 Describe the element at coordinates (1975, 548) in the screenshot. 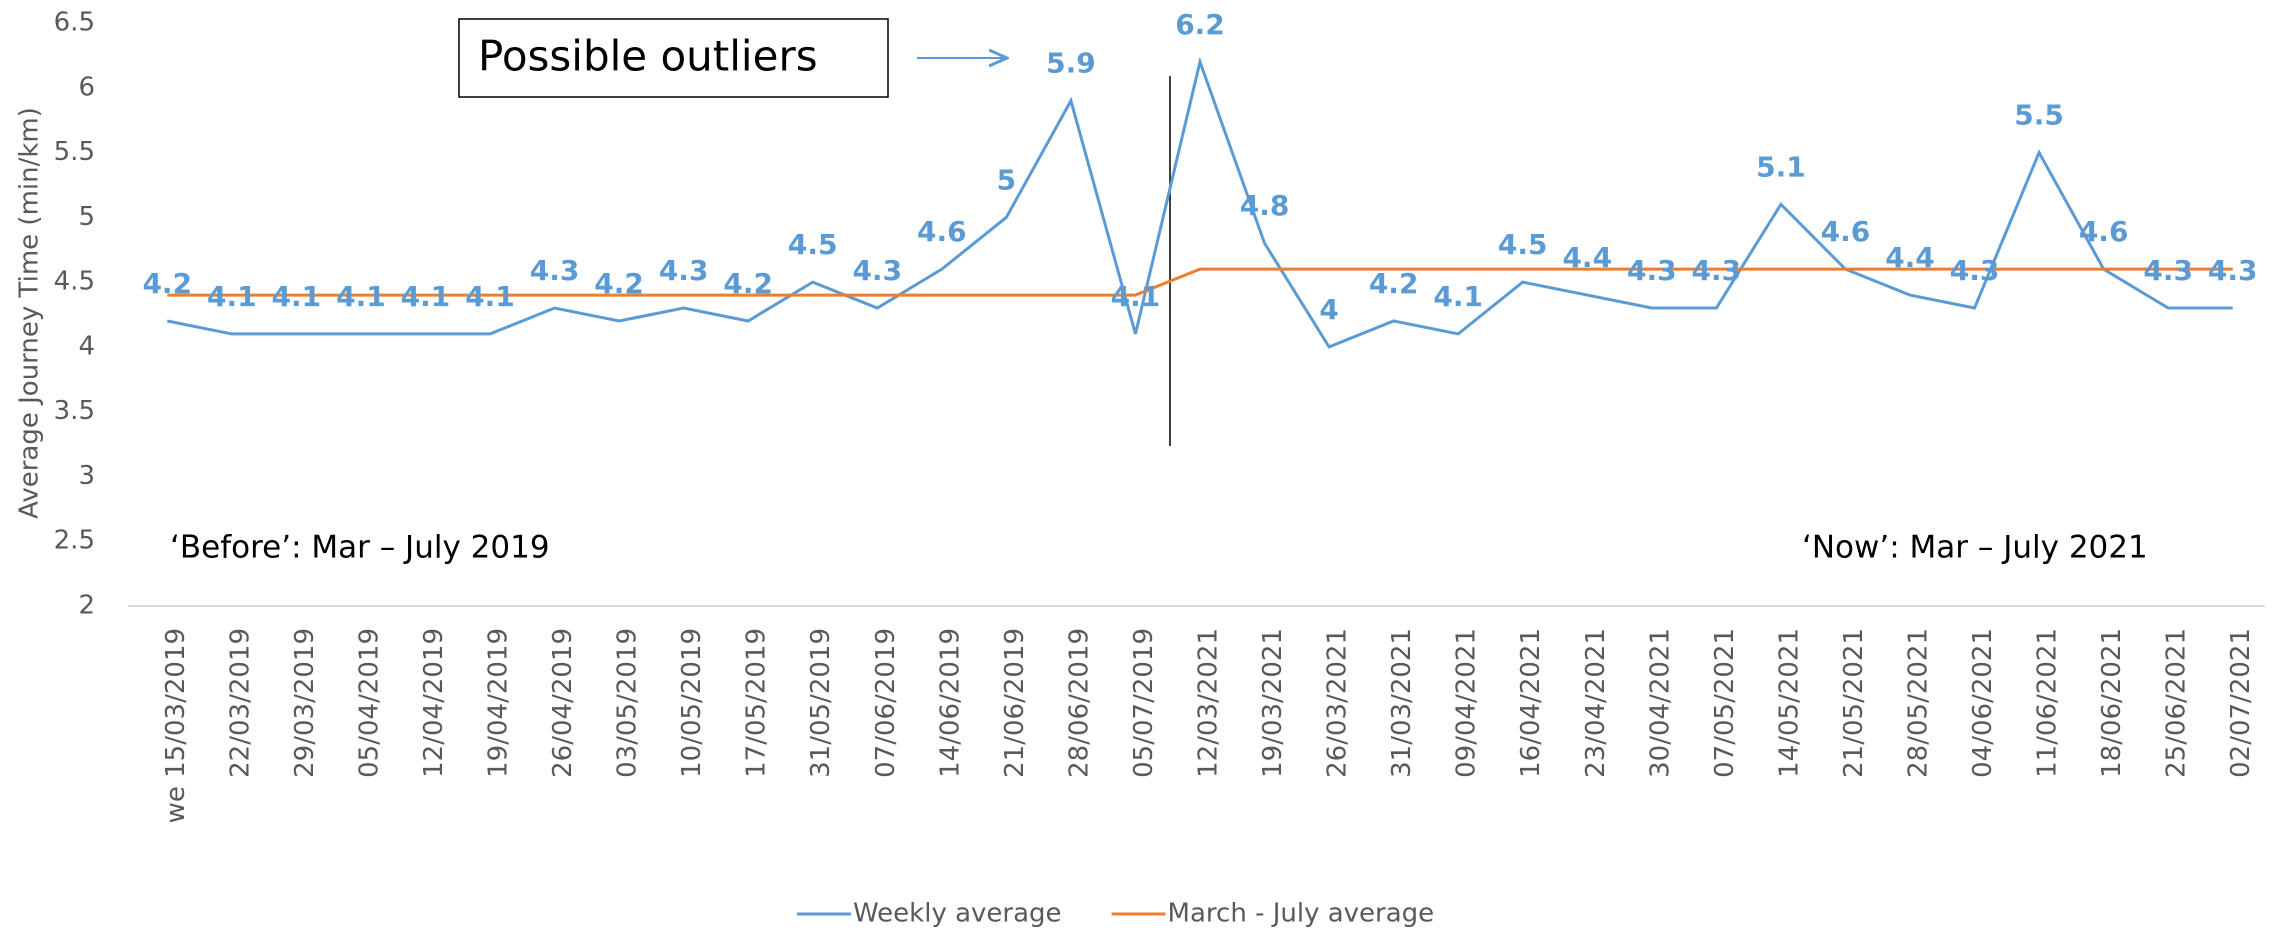

I see `annotation: ‘Now’: Mar – July 2021` at that location.